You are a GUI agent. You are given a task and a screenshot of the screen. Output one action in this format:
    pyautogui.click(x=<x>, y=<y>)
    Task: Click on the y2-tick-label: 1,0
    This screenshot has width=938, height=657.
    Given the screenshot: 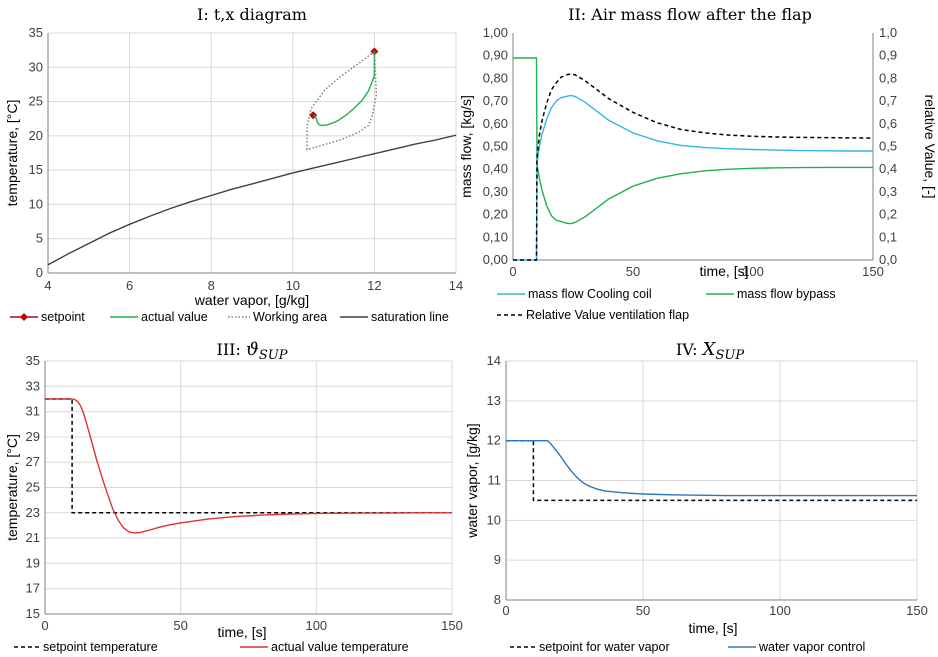 What is the action you would take?
    pyautogui.click(x=888, y=32)
    